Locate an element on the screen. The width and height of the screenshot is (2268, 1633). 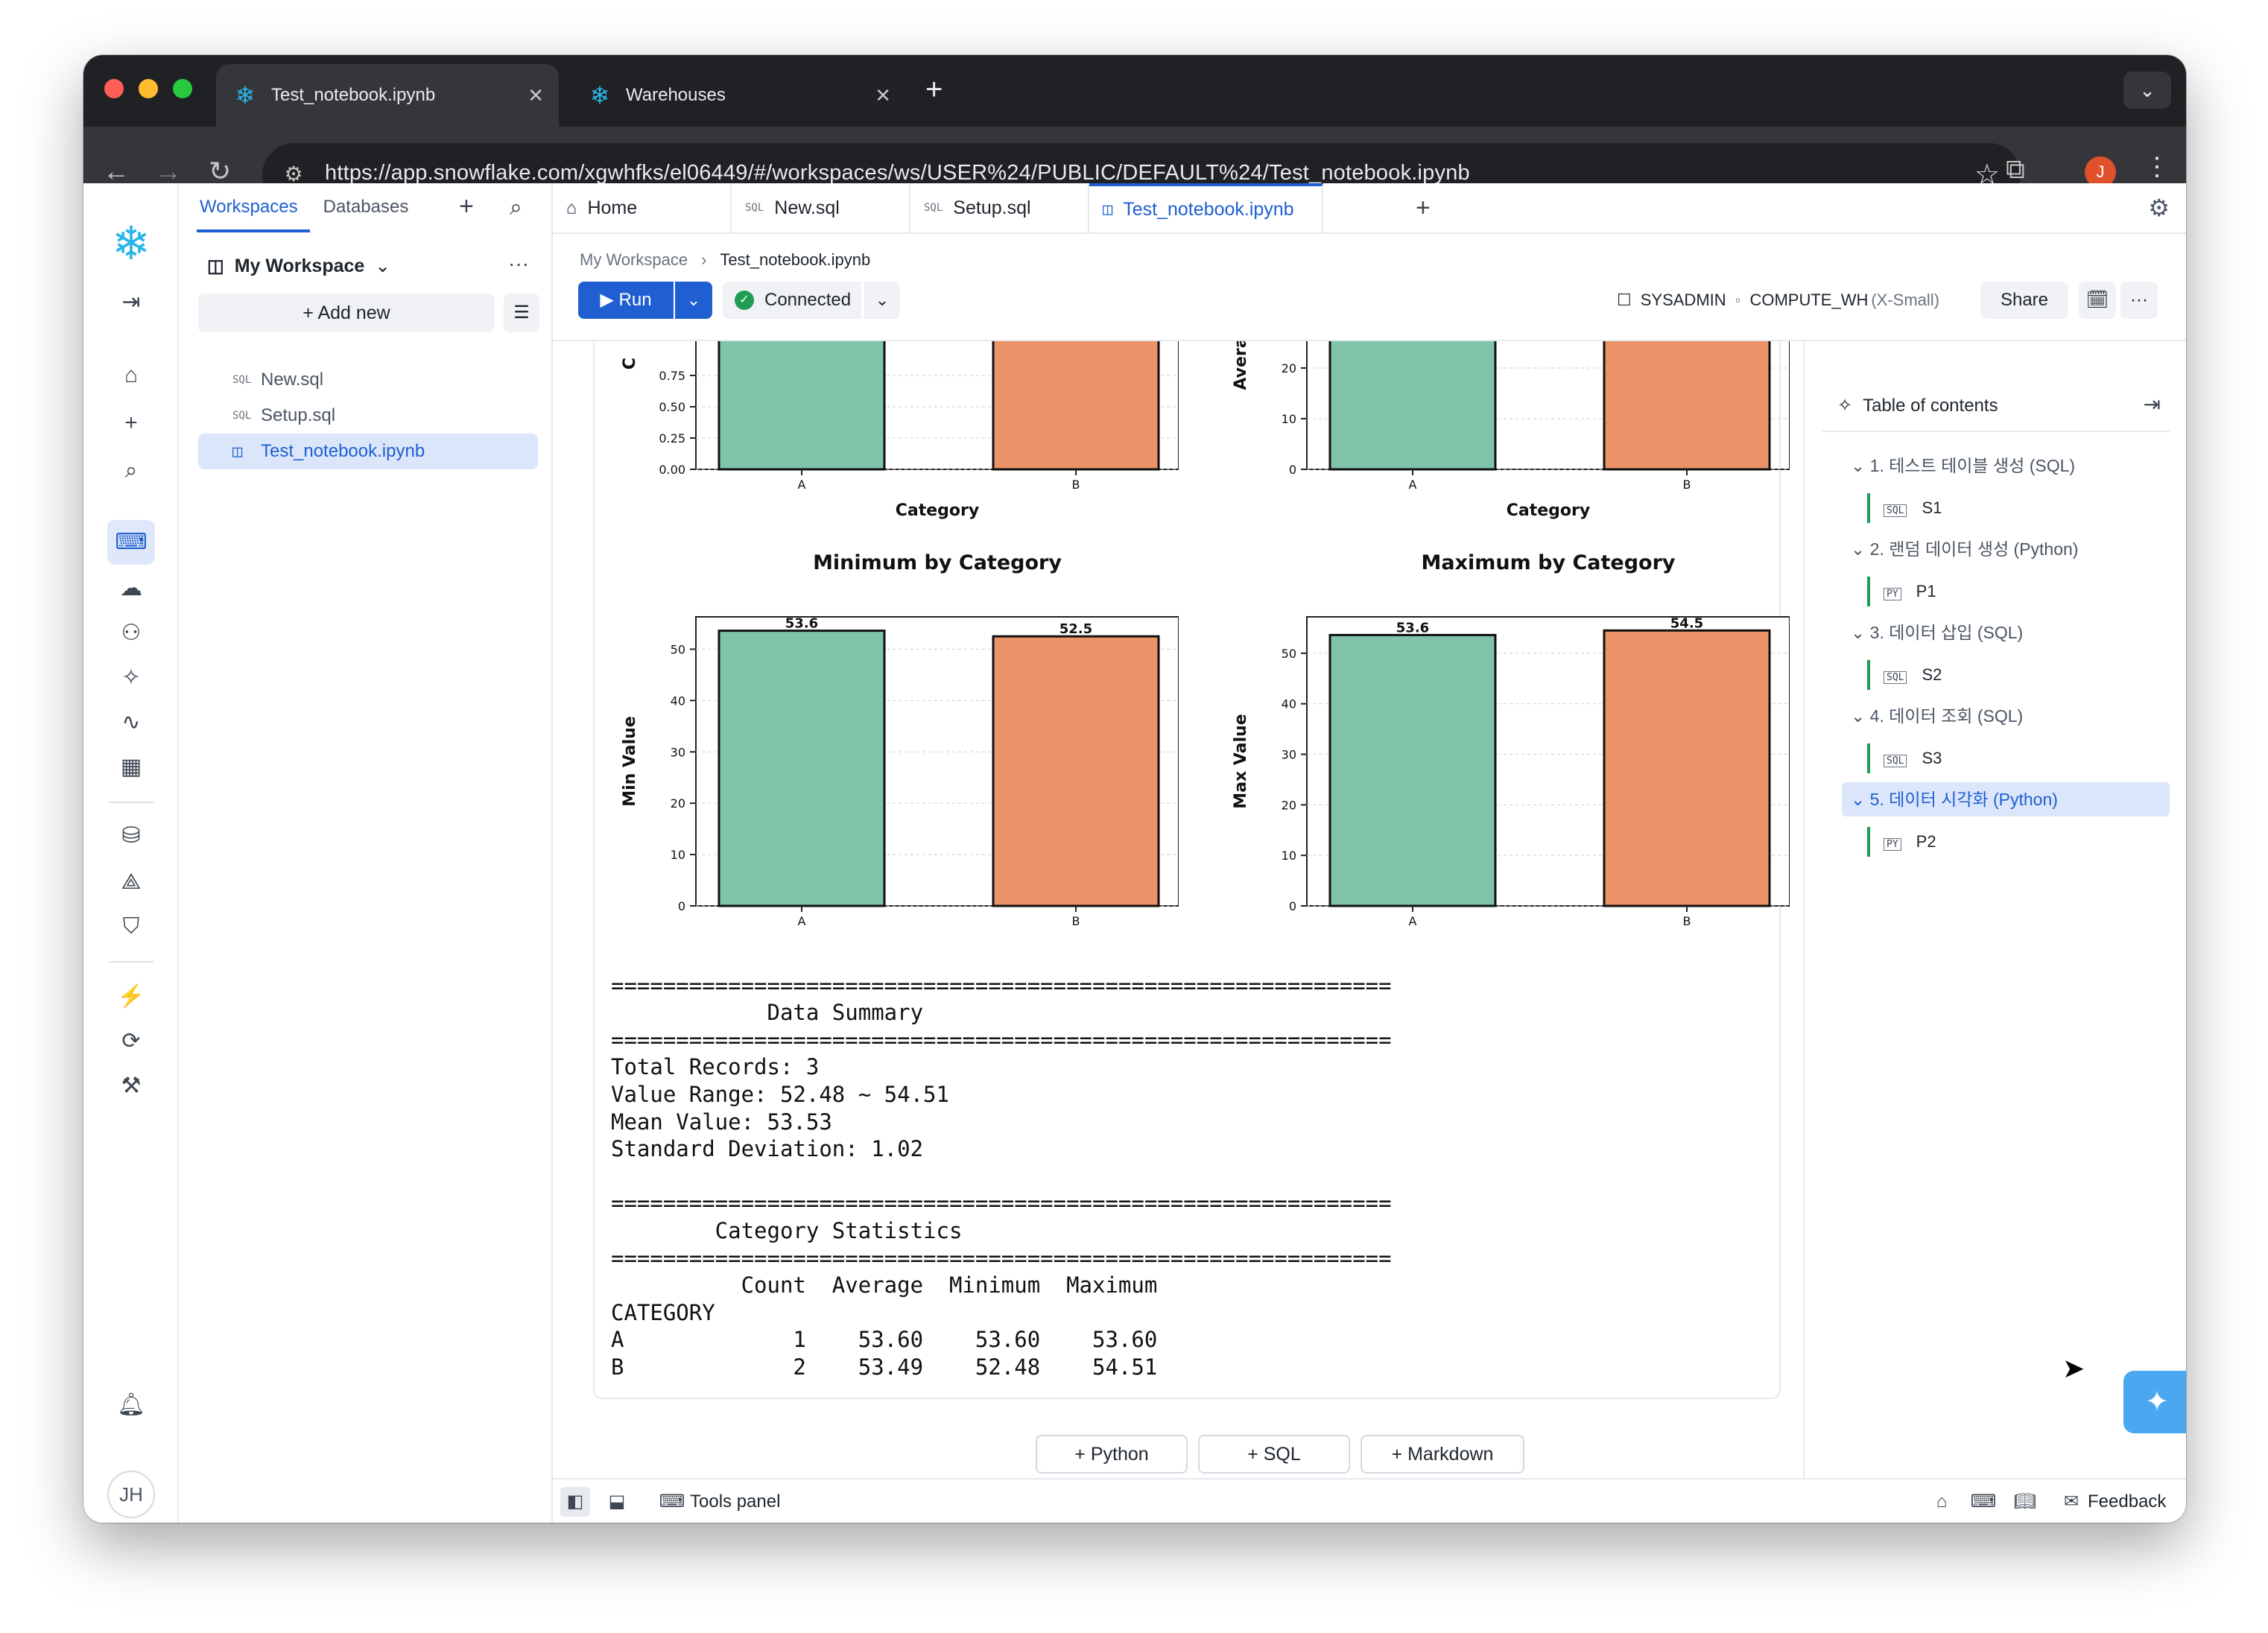
marketplace-icon: ▦ is located at coordinates (131, 767).